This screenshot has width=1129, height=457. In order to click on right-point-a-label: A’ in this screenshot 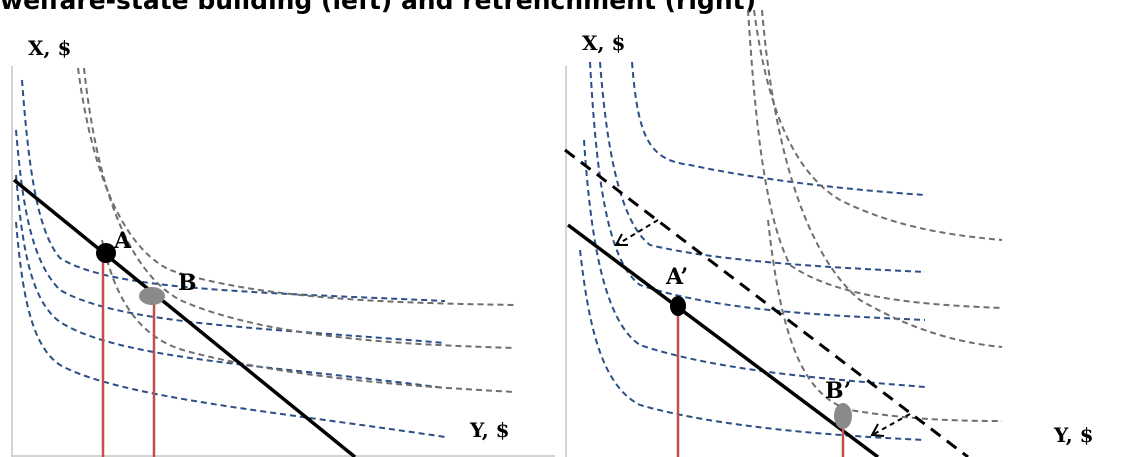, I will do `click(676, 277)`.